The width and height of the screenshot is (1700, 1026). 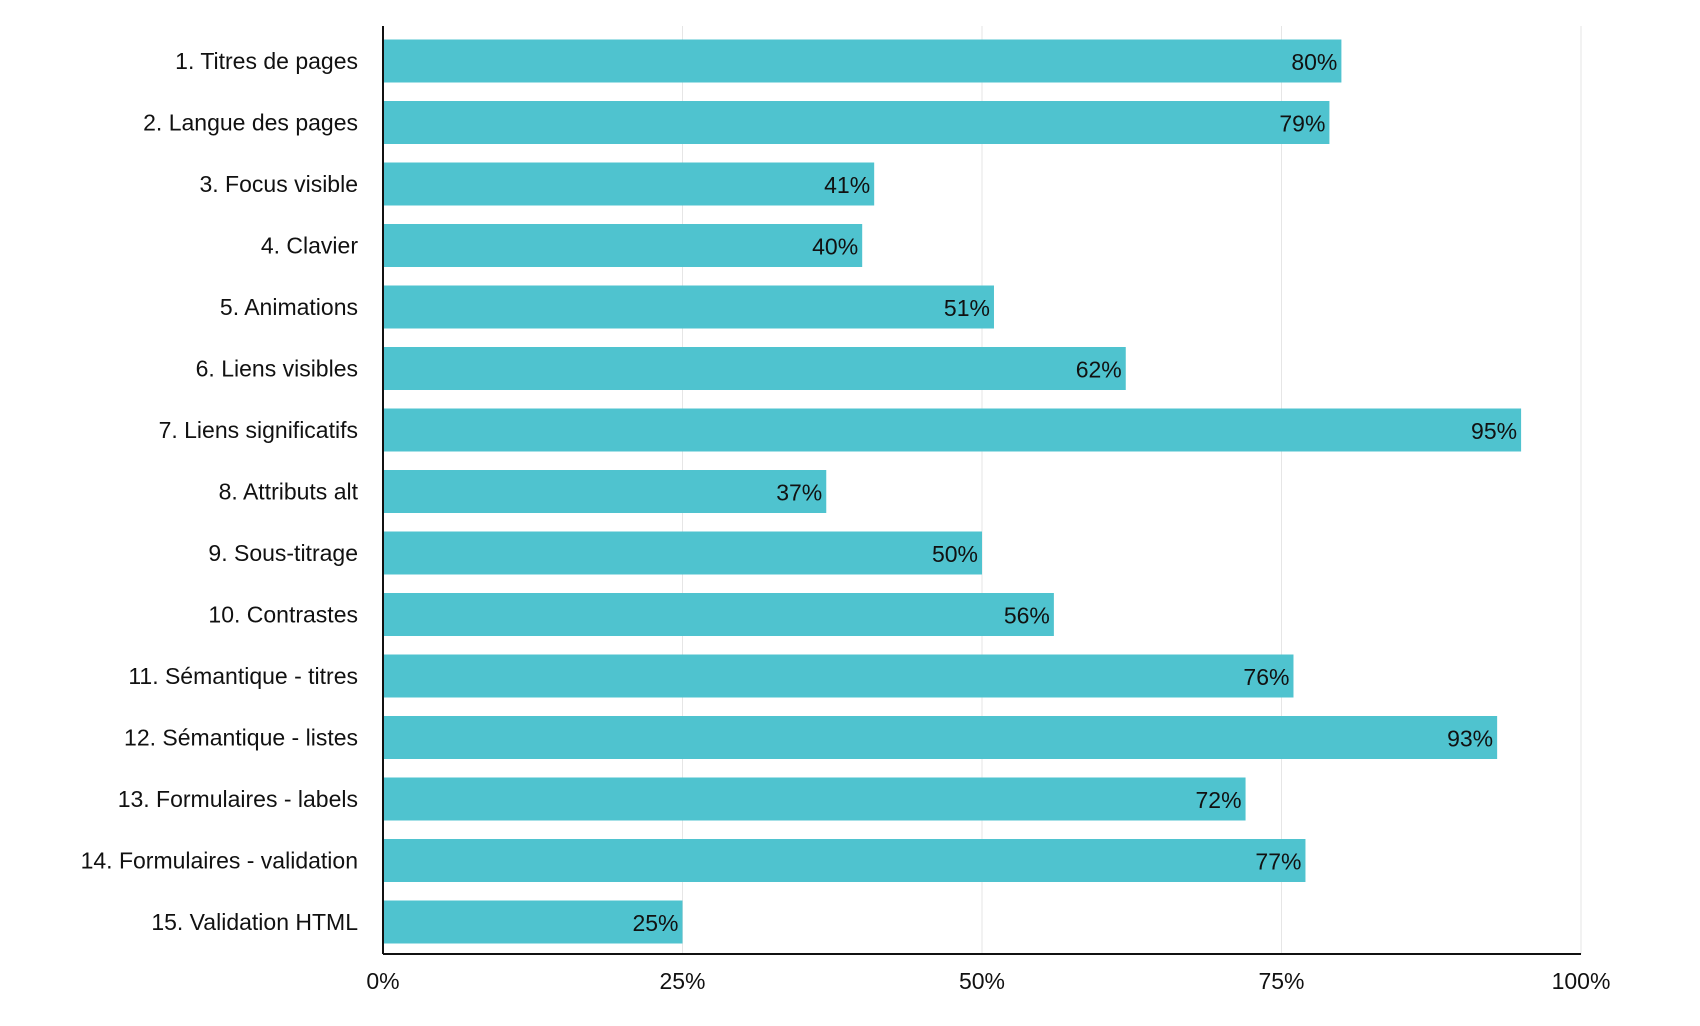 What do you see at coordinates (219, 861) in the screenshot?
I see `category-label: 14. Formulaires - validation` at bounding box center [219, 861].